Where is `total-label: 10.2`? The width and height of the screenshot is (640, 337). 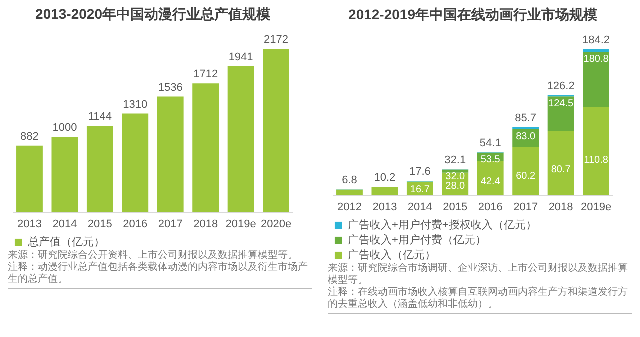 total-label: 10.2 is located at coordinates (385, 178).